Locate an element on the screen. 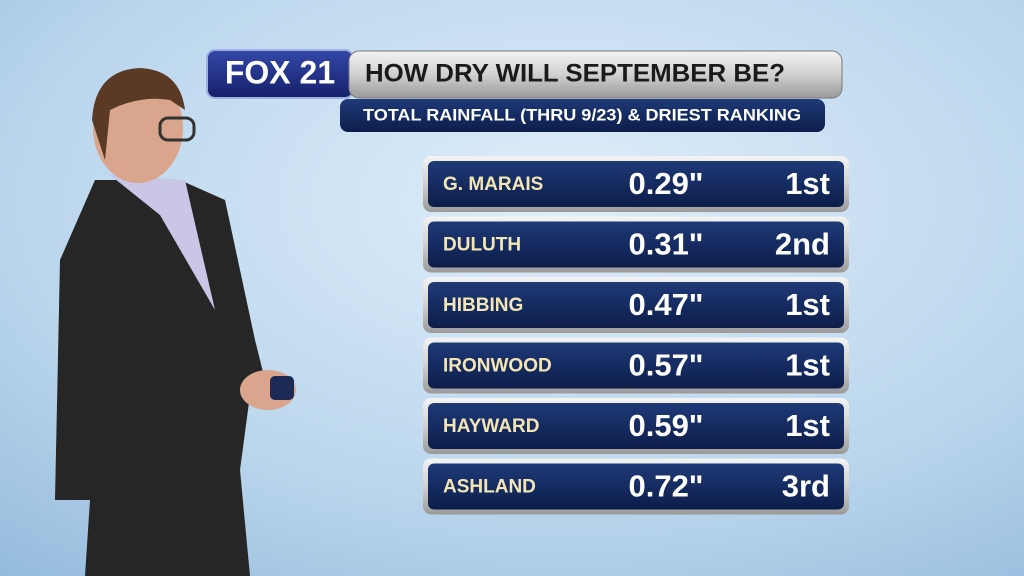  city: HAYWARD is located at coordinates (491, 426).